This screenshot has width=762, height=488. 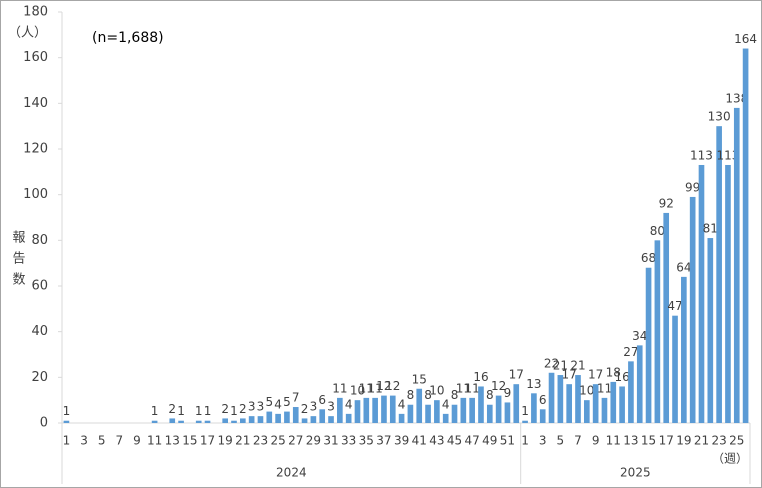 What do you see at coordinates (508, 393) in the screenshot?
I see `data-label: 9` at bounding box center [508, 393].